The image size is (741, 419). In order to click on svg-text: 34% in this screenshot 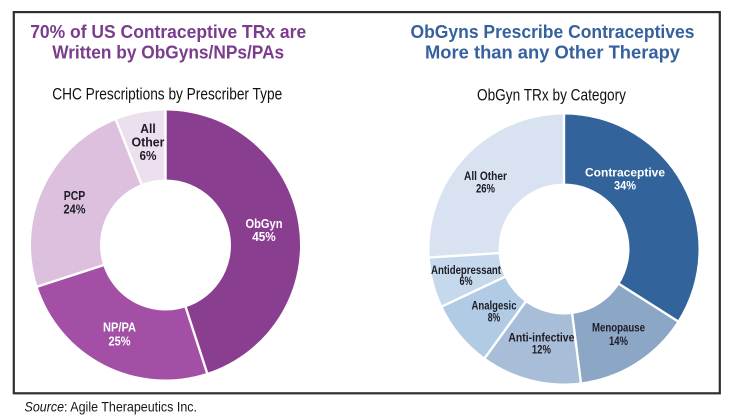, I will do `click(625, 186)`.